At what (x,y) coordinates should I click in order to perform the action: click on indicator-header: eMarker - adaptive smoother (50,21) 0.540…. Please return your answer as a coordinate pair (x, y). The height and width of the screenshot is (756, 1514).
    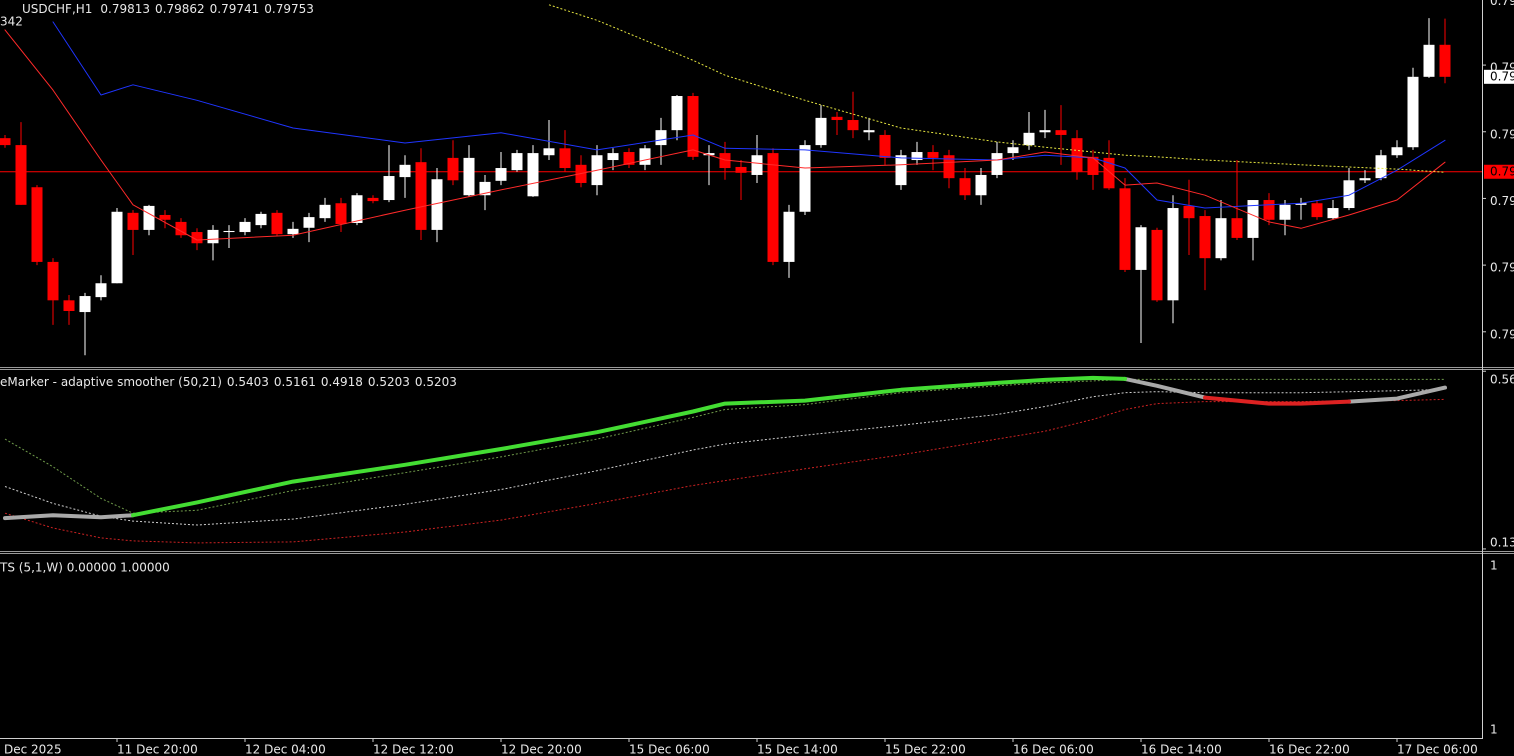
    Looking at the image, I should click on (228, 382).